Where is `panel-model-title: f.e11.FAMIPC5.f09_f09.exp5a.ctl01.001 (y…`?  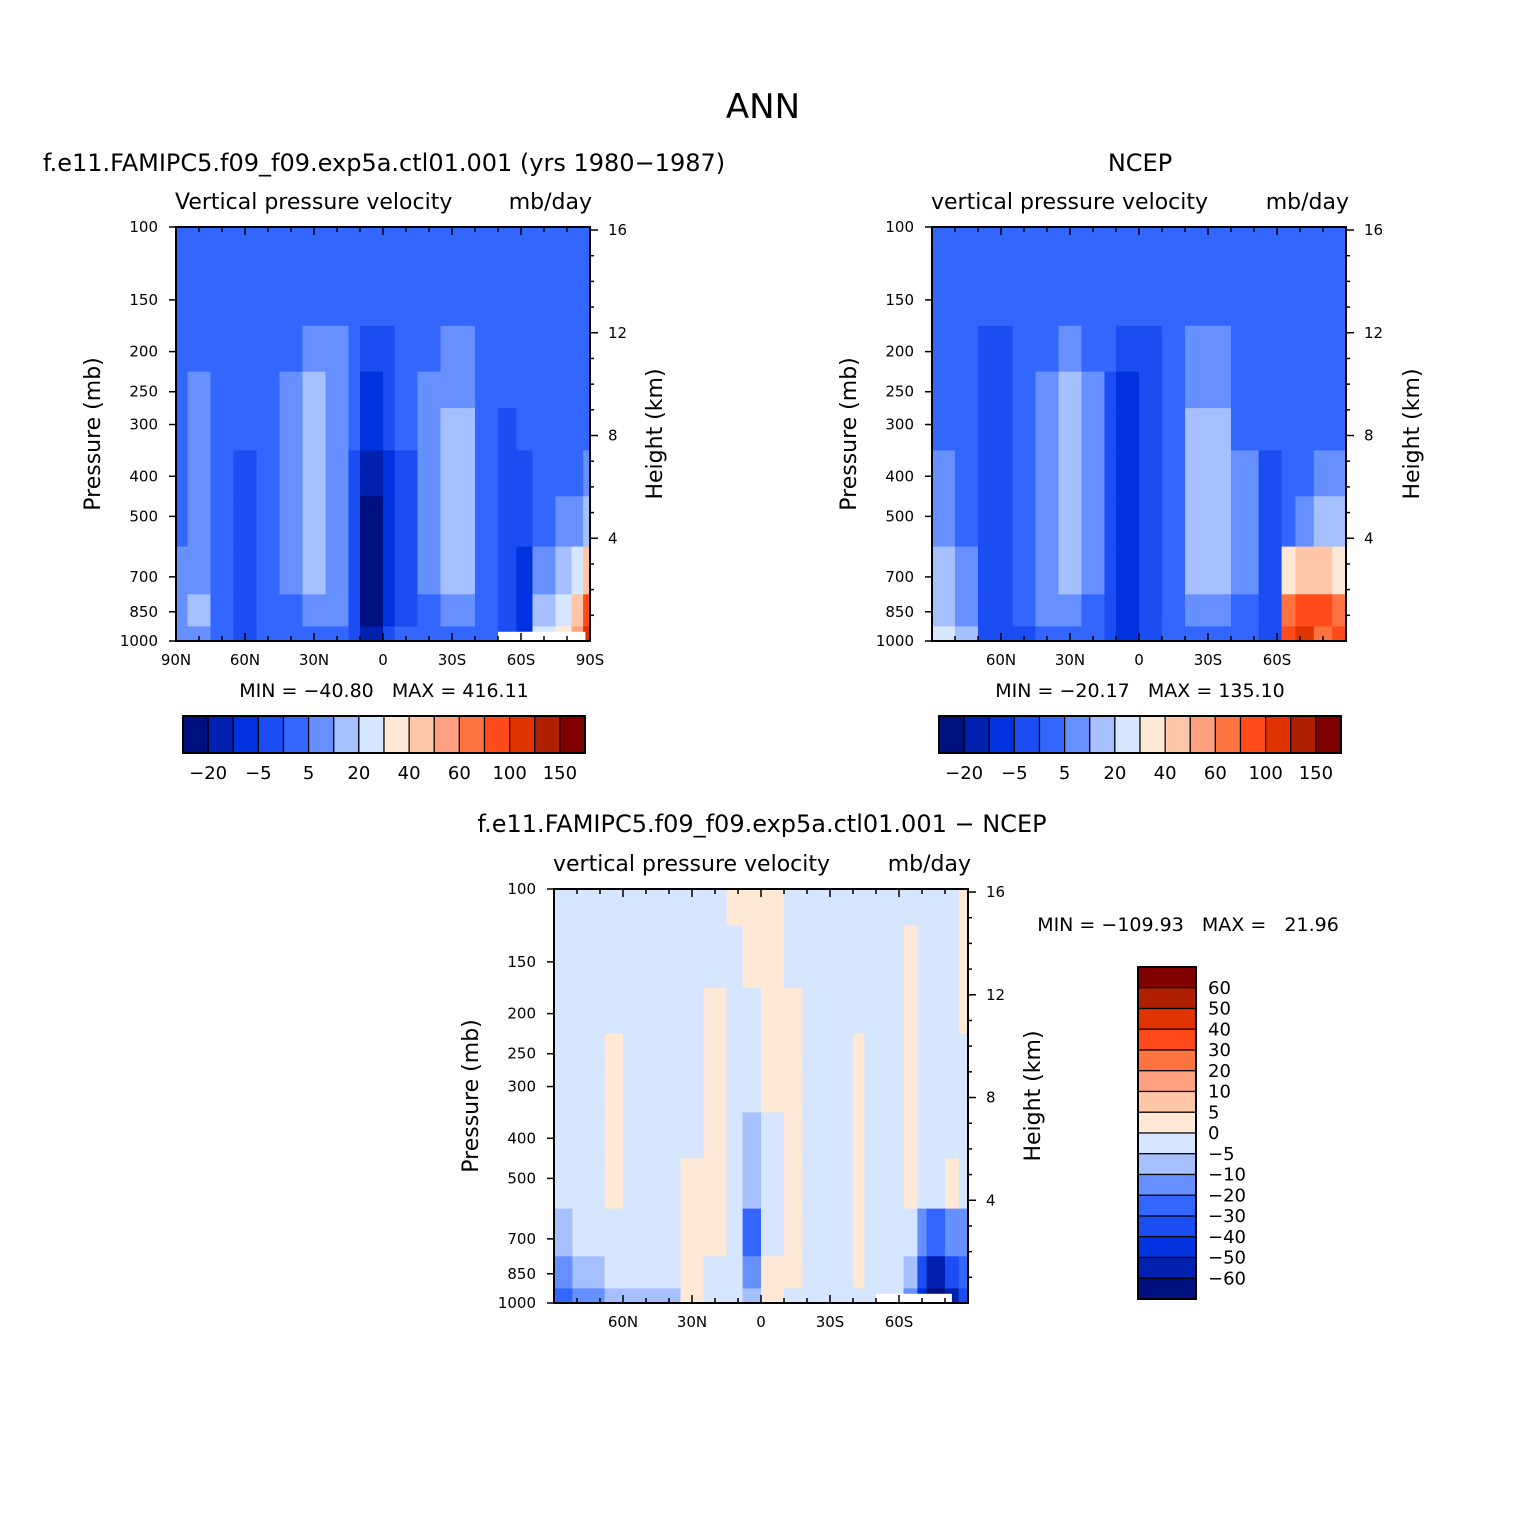
panel-model-title: f.e11.FAMIPC5.f09_f09.exp5a.ctl01.001 (y… is located at coordinates (384, 163).